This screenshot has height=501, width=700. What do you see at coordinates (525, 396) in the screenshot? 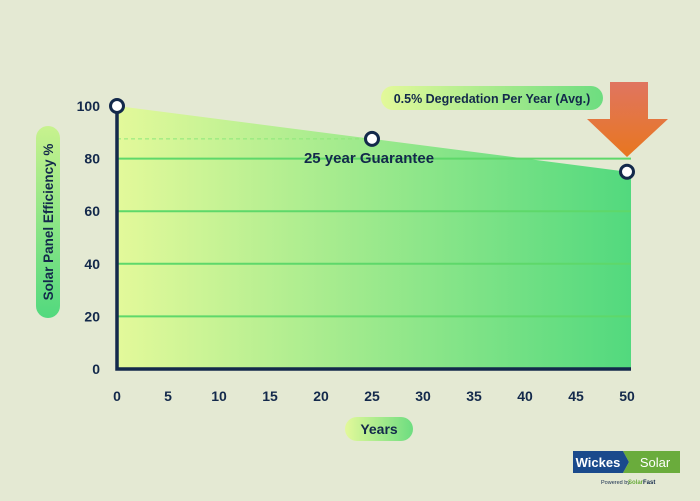
I see `x-tick-label: 40` at bounding box center [525, 396].